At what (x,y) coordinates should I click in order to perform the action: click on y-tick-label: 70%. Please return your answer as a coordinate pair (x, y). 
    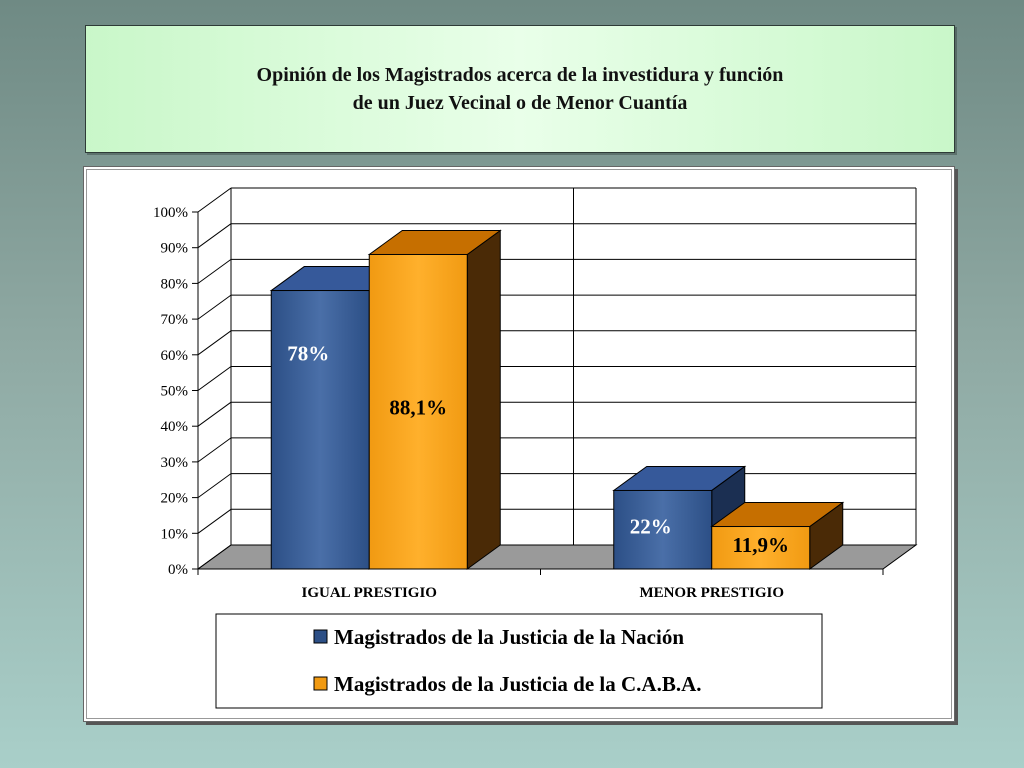
    Looking at the image, I should click on (175, 320).